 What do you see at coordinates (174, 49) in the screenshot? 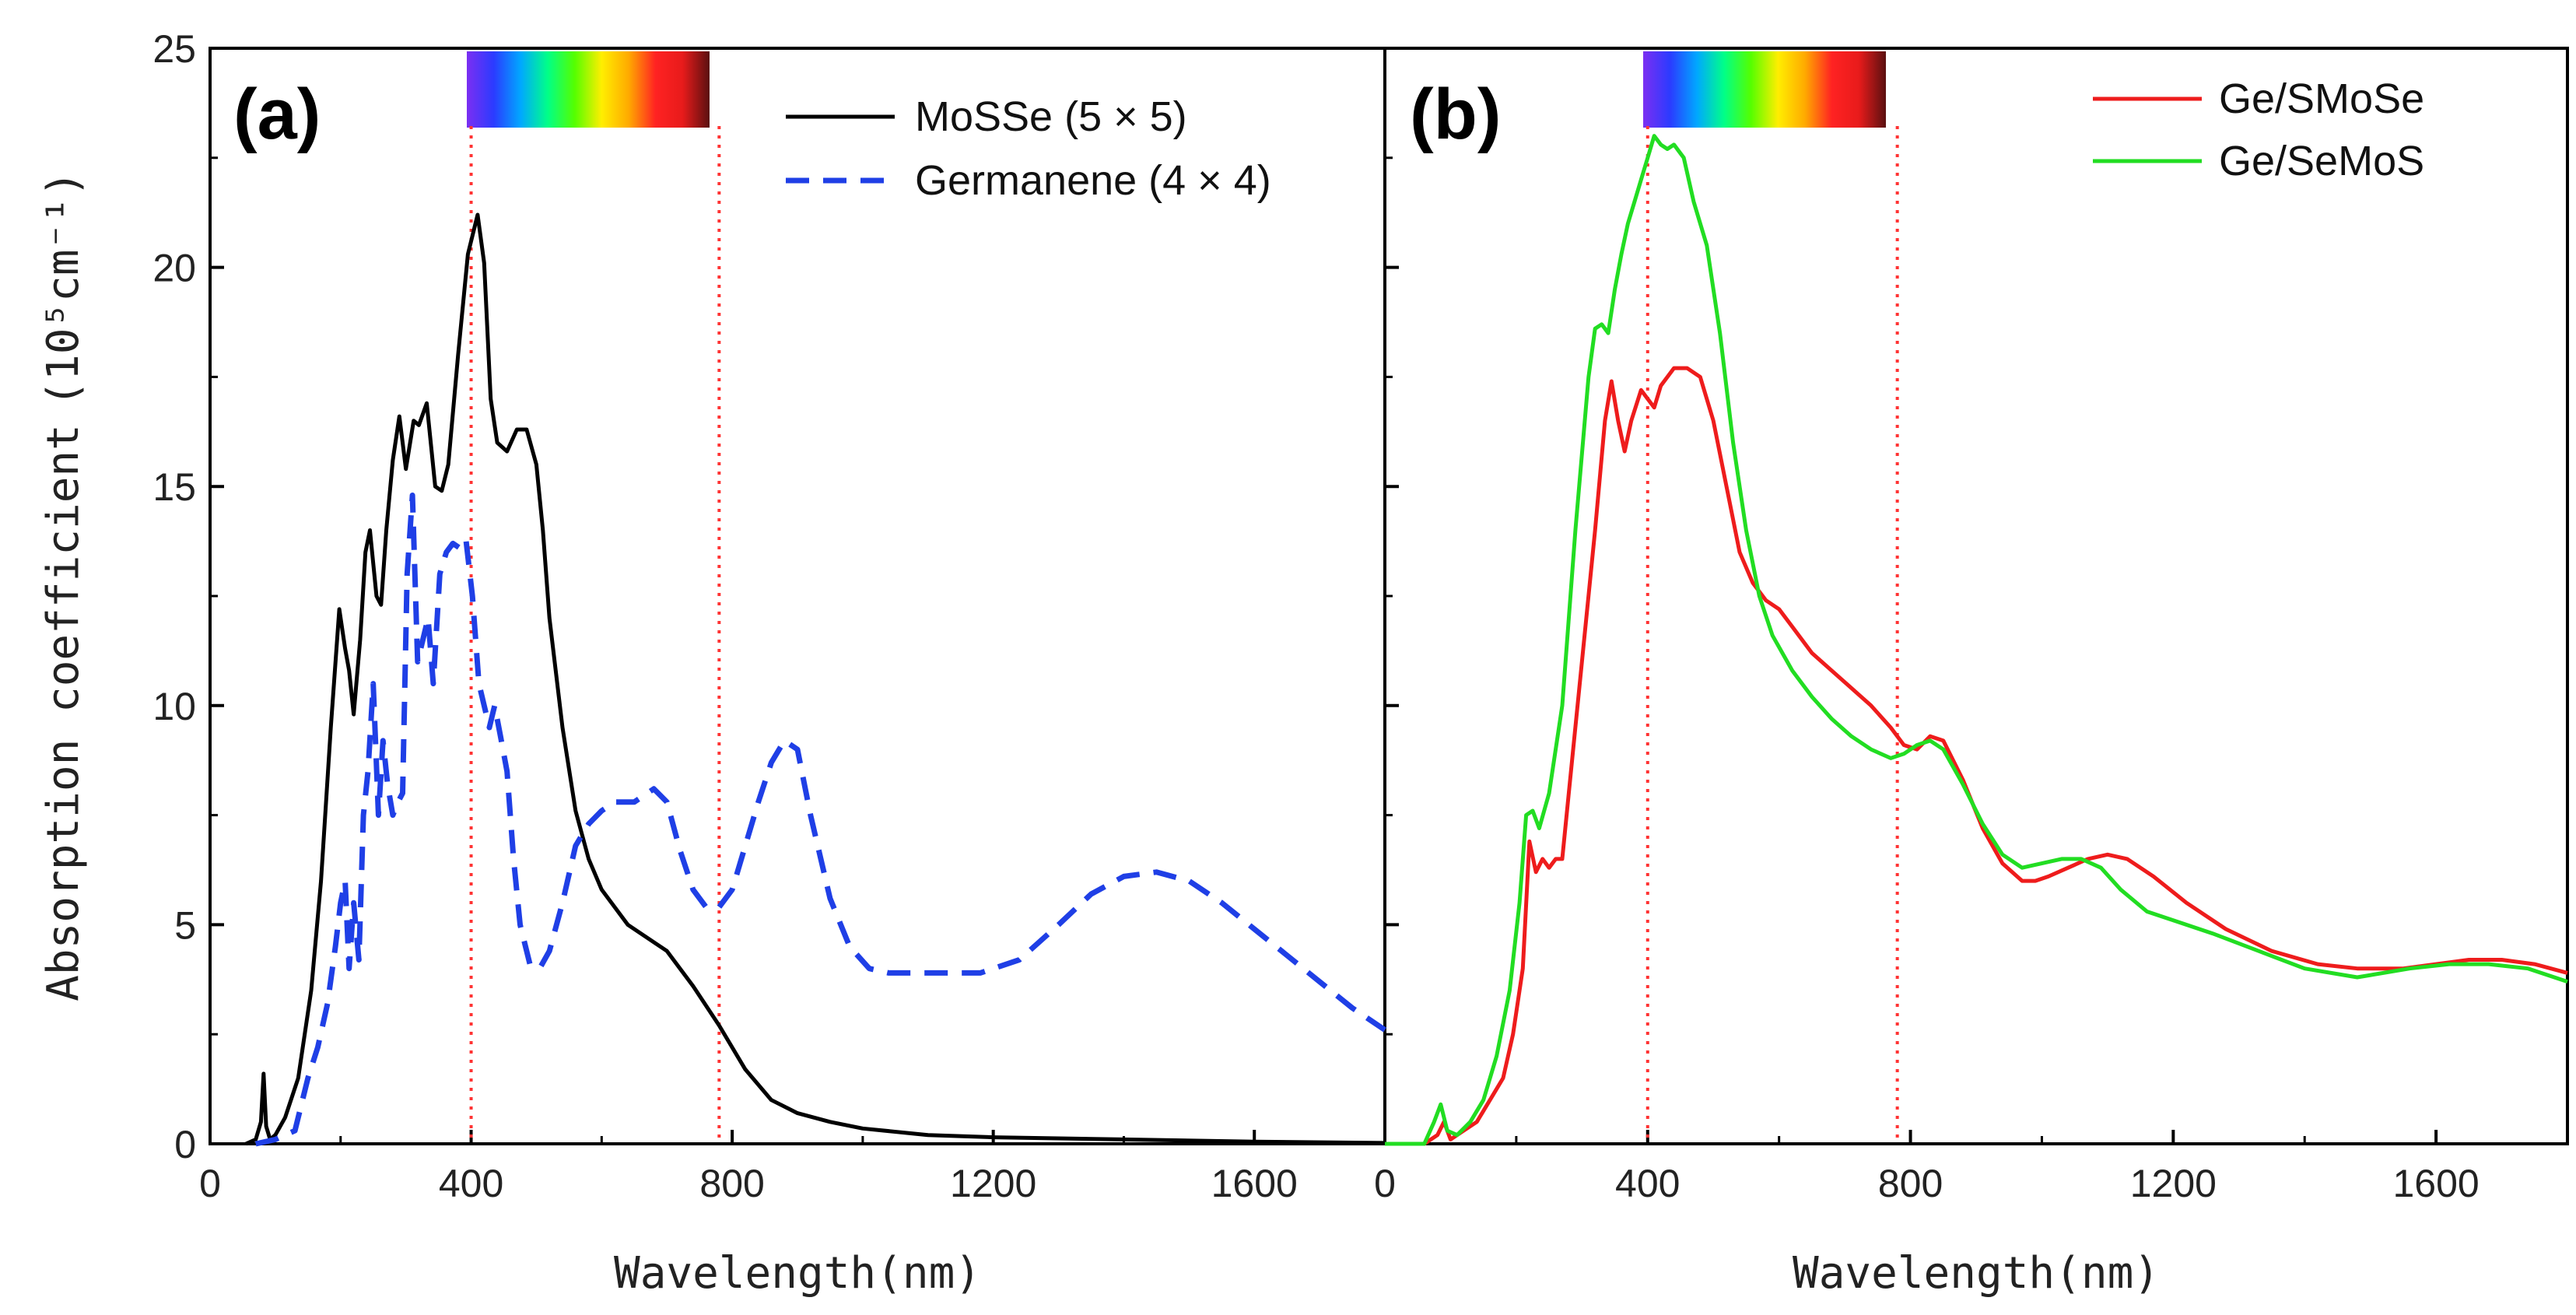
I see `y-tick-label: 25` at bounding box center [174, 49].